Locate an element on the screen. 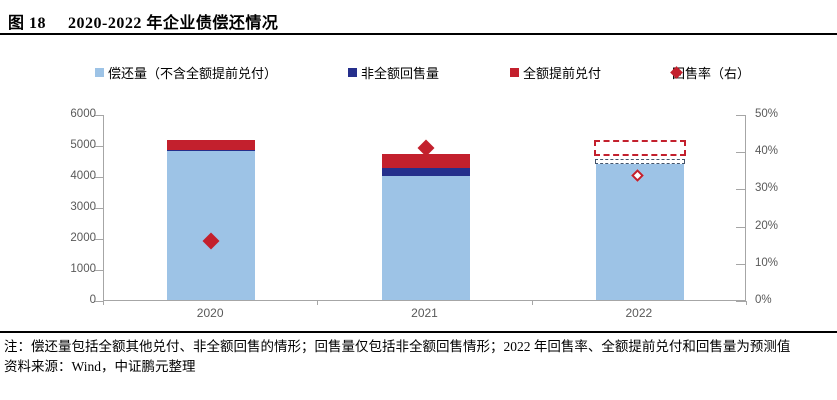 The width and height of the screenshot is (837, 400). figure-number: 图 18 is located at coordinates (27, 23).